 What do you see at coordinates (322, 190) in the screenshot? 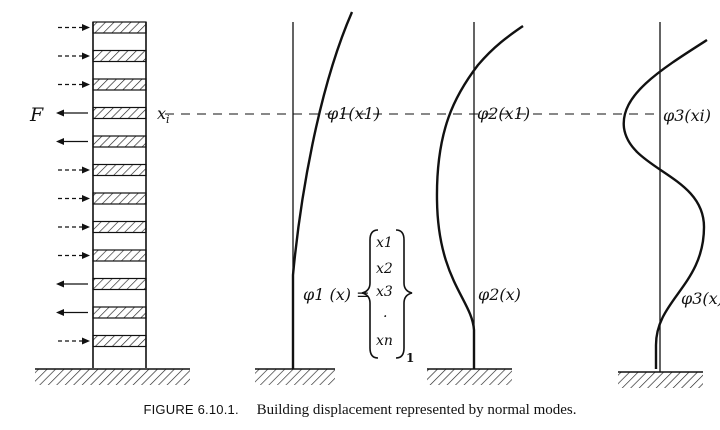
I see `mode1-shape-curve` at bounding box center [322, 190].